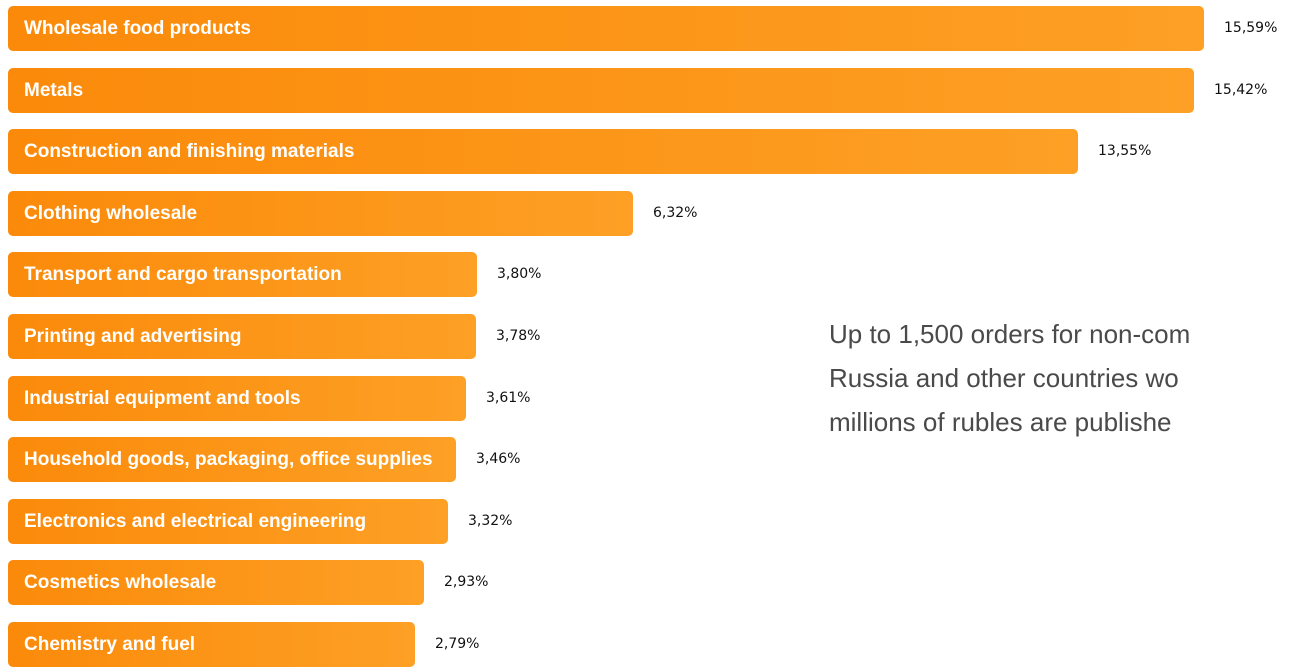 The image size is (1294, 667). I want to click on bar-value-label: 3,32%, so click(490, 521).